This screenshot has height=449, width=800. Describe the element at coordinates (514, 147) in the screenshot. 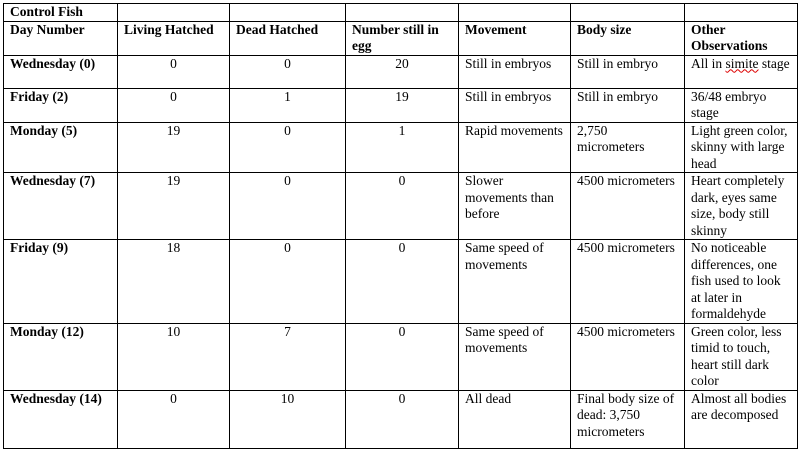

I see `table-cell: Rapid movements` at that location.